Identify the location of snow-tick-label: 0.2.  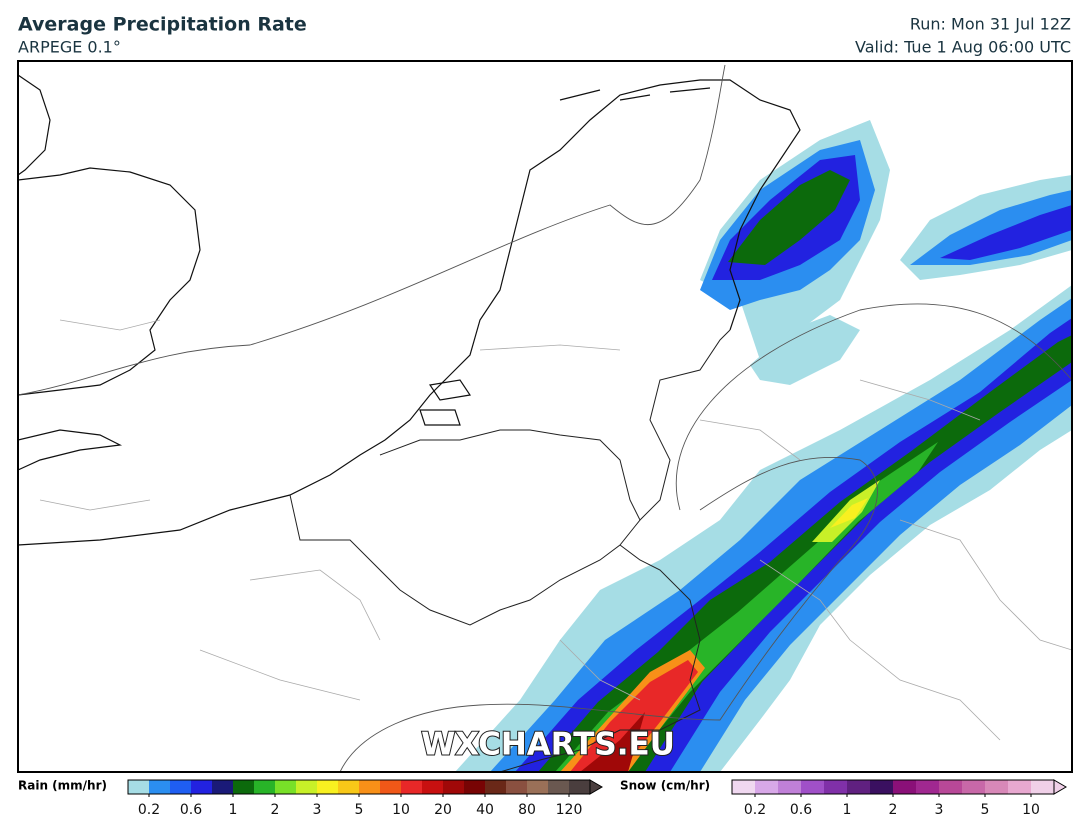
(755, 810).